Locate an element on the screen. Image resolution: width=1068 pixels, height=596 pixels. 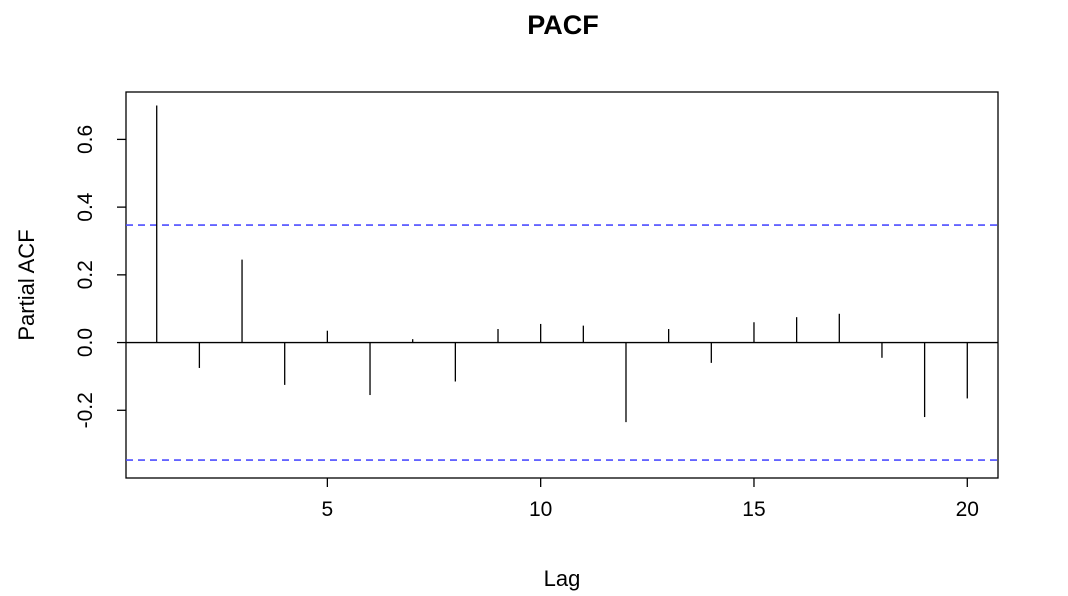
y-tick-label-3: 0.4 is located at coordinates (85, 207).